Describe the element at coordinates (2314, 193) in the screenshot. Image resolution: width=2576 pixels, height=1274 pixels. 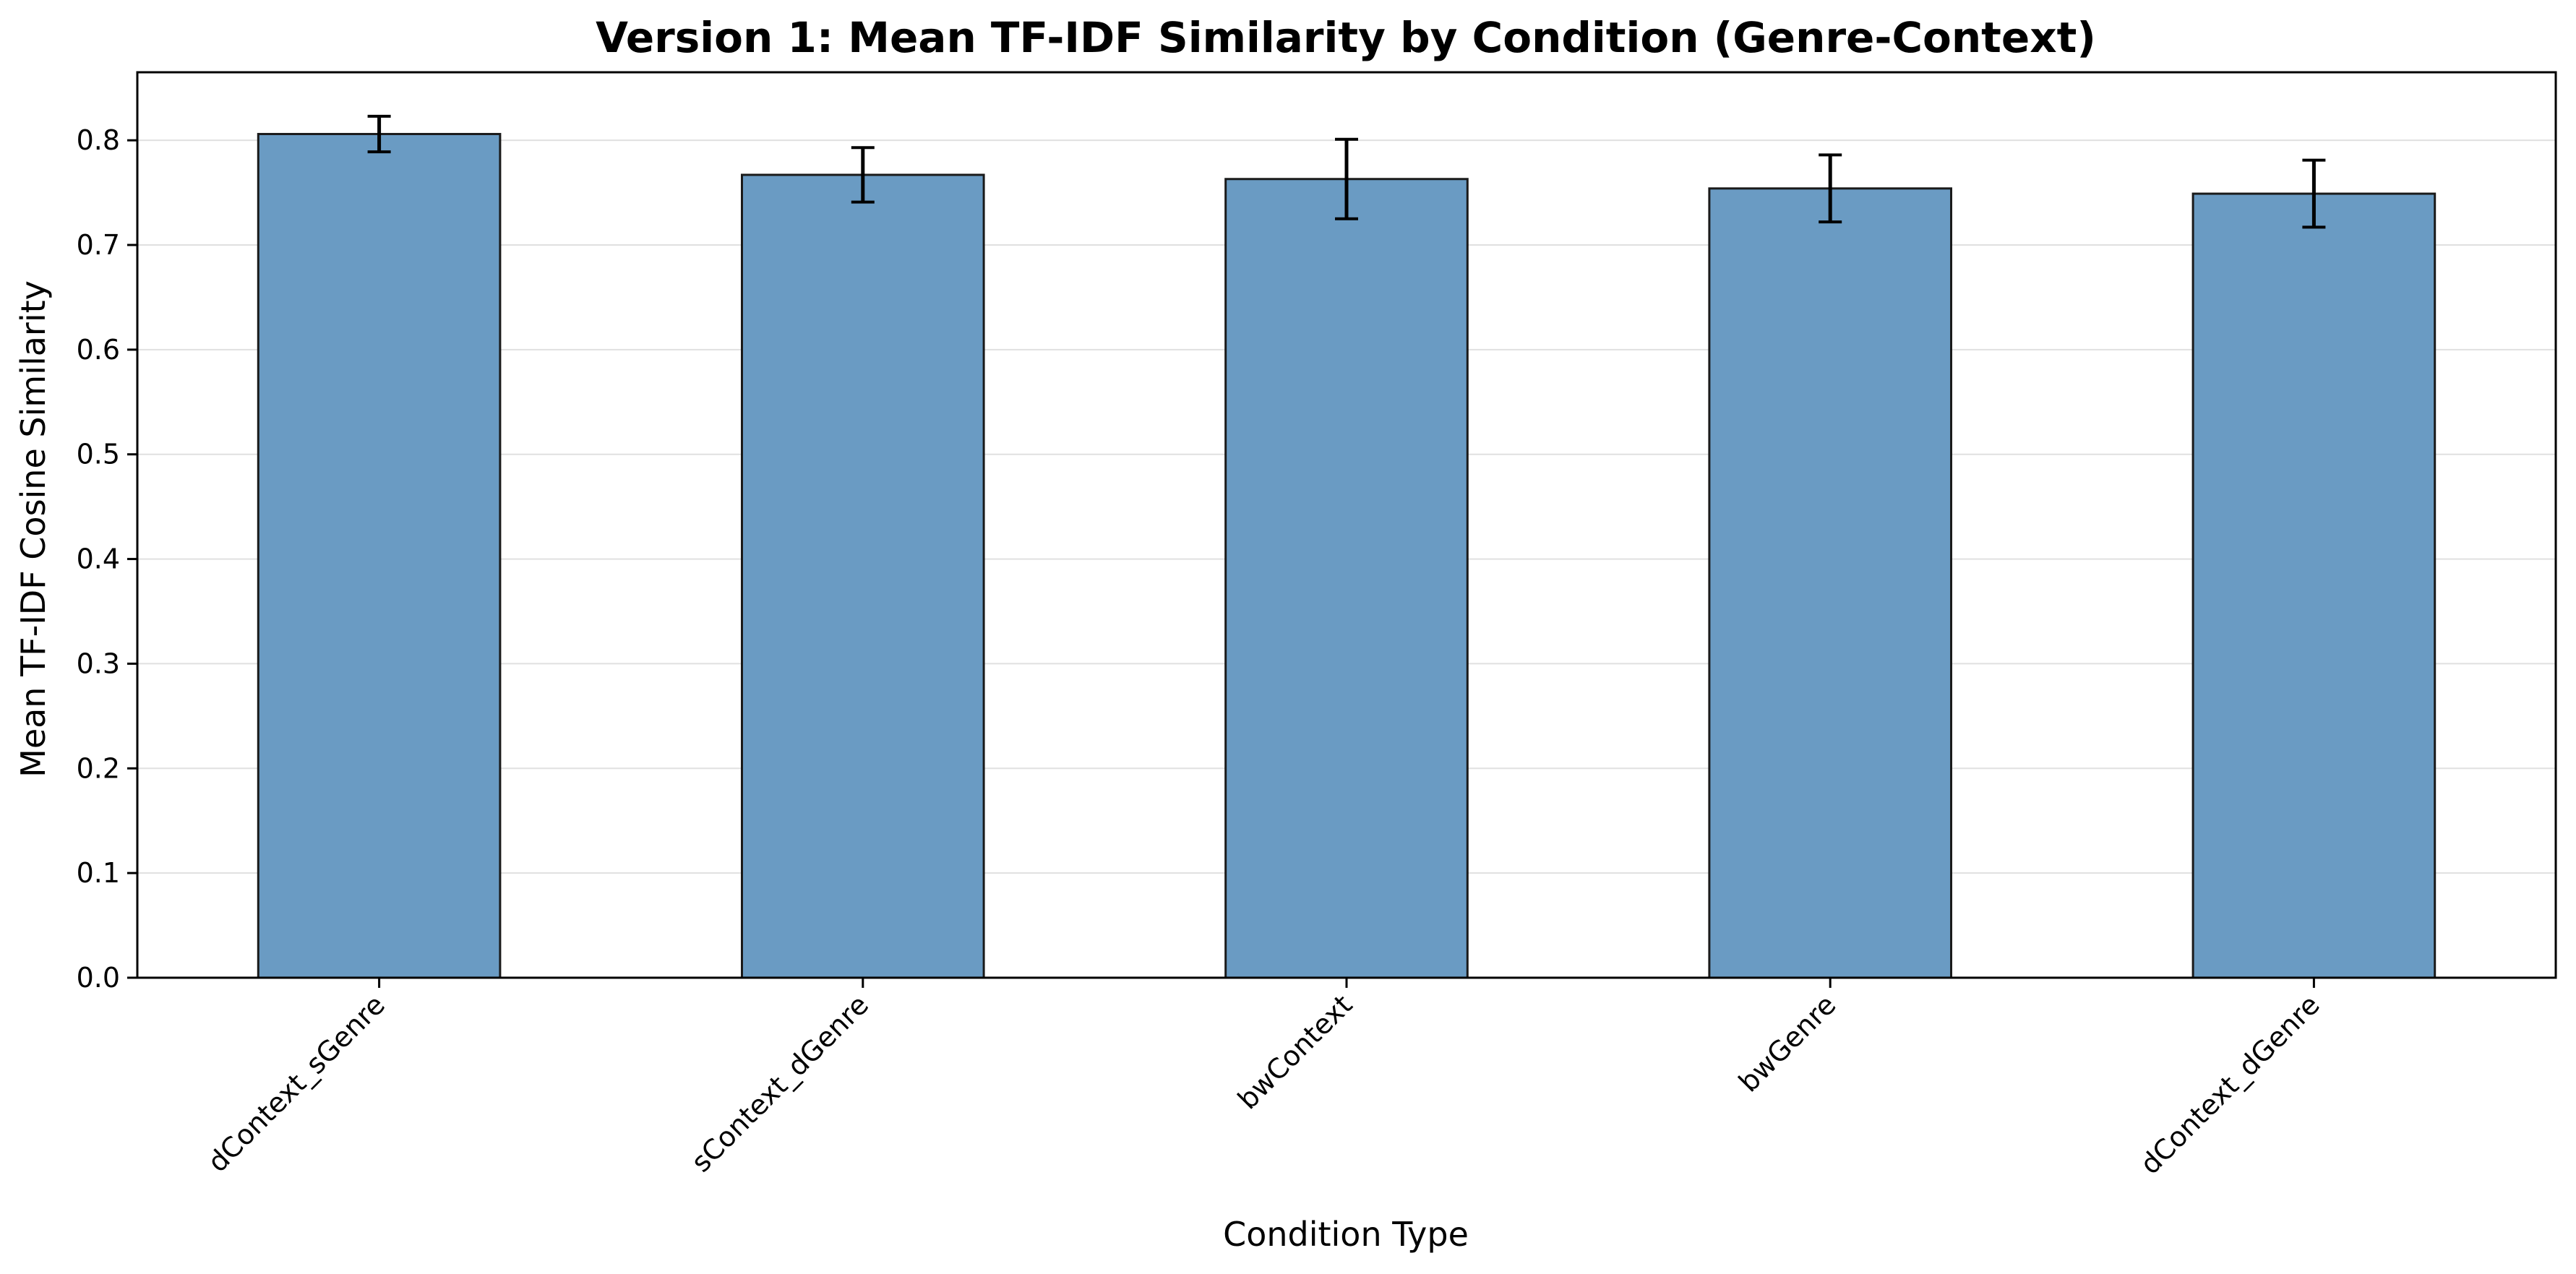
I see `error-bar-dContext_dGenre` at that location.